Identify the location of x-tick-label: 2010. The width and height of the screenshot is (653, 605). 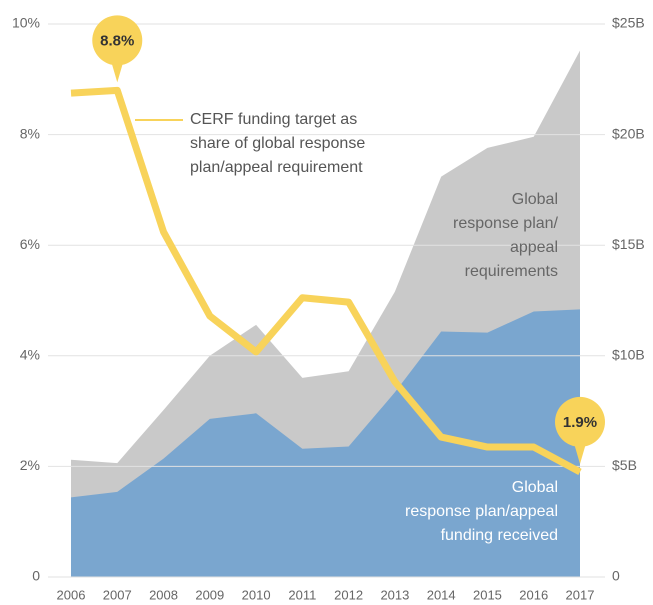
(256, 594).